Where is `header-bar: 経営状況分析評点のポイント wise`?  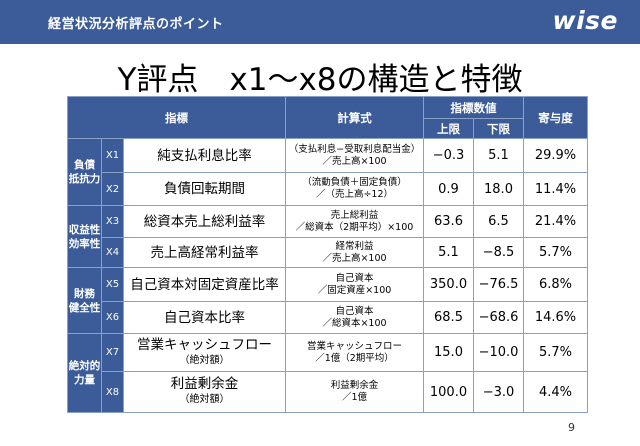
header-bar: 経営状況分析評点のポイント wise is located at coordinates (320, 22).